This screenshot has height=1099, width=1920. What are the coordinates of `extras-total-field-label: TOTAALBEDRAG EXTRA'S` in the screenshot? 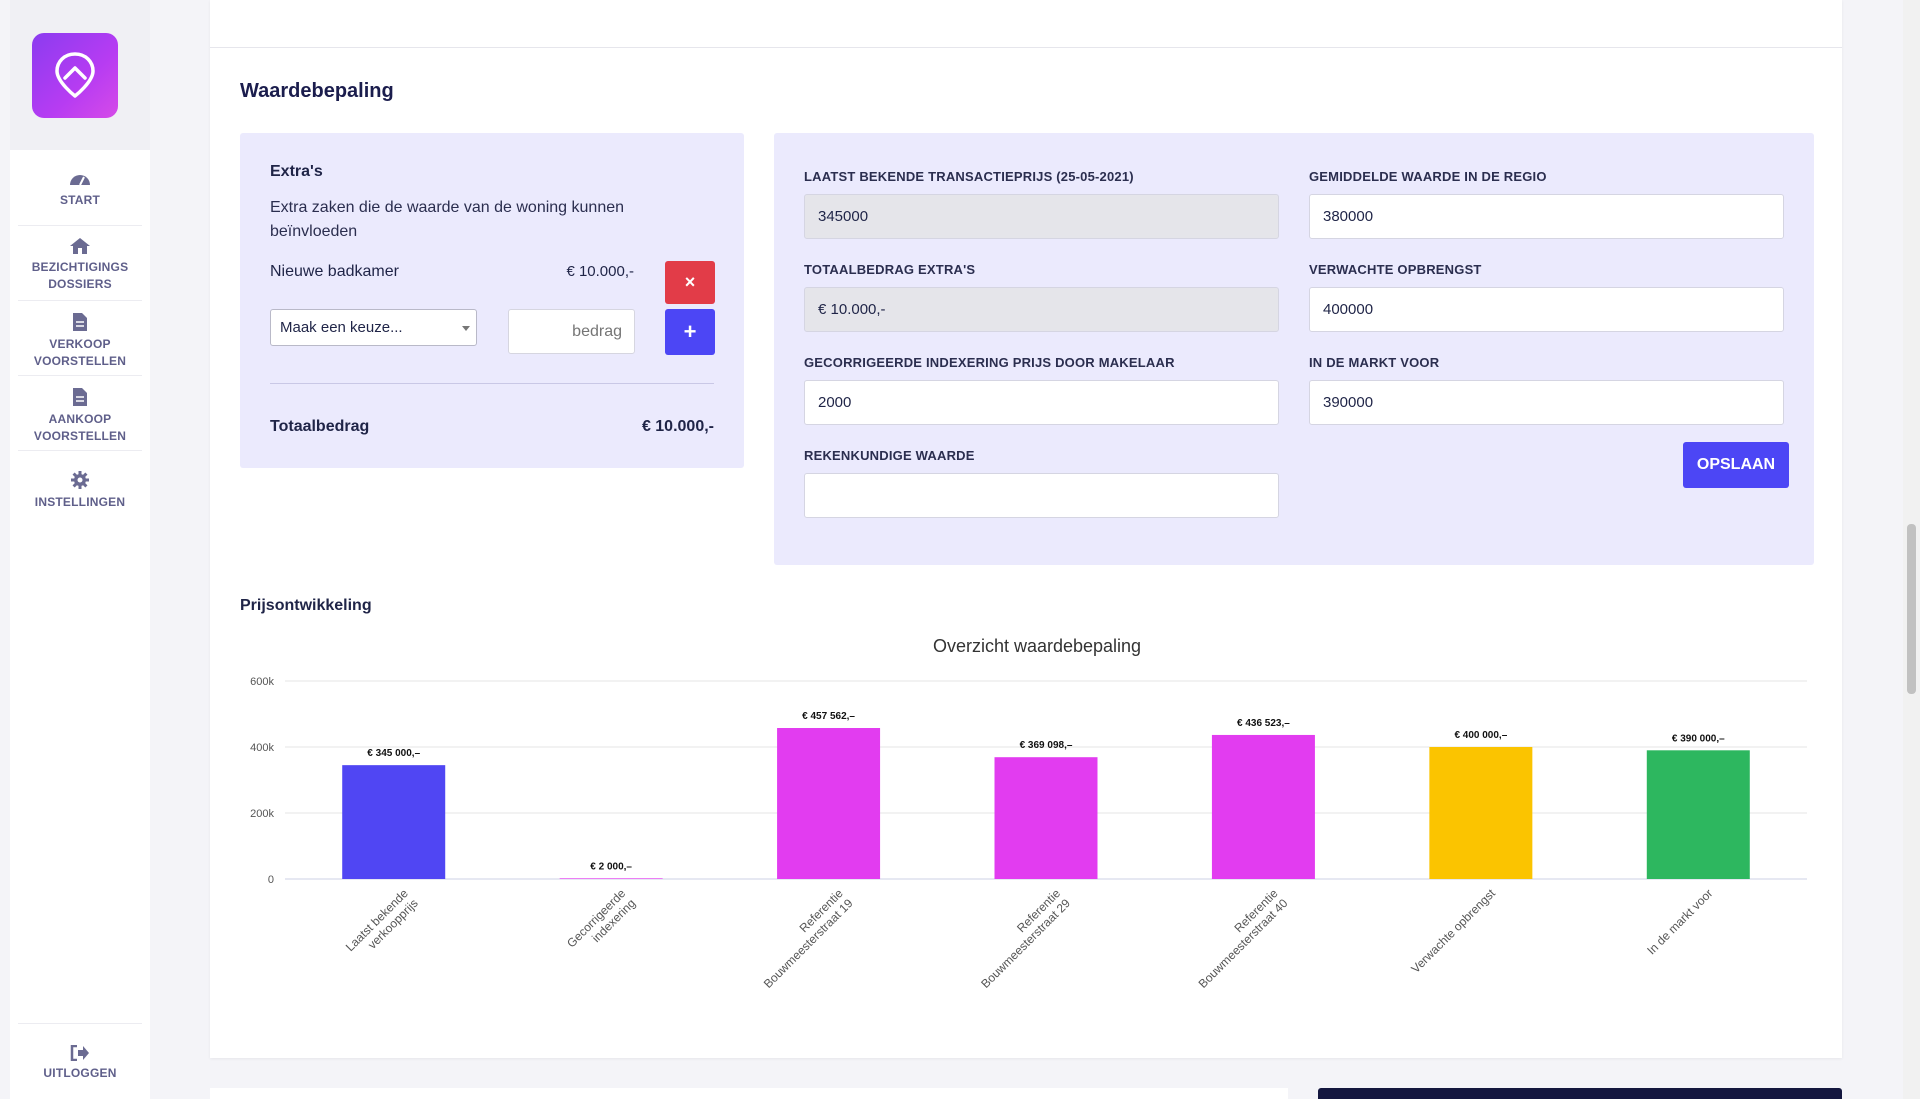 It's located at (890, 269).